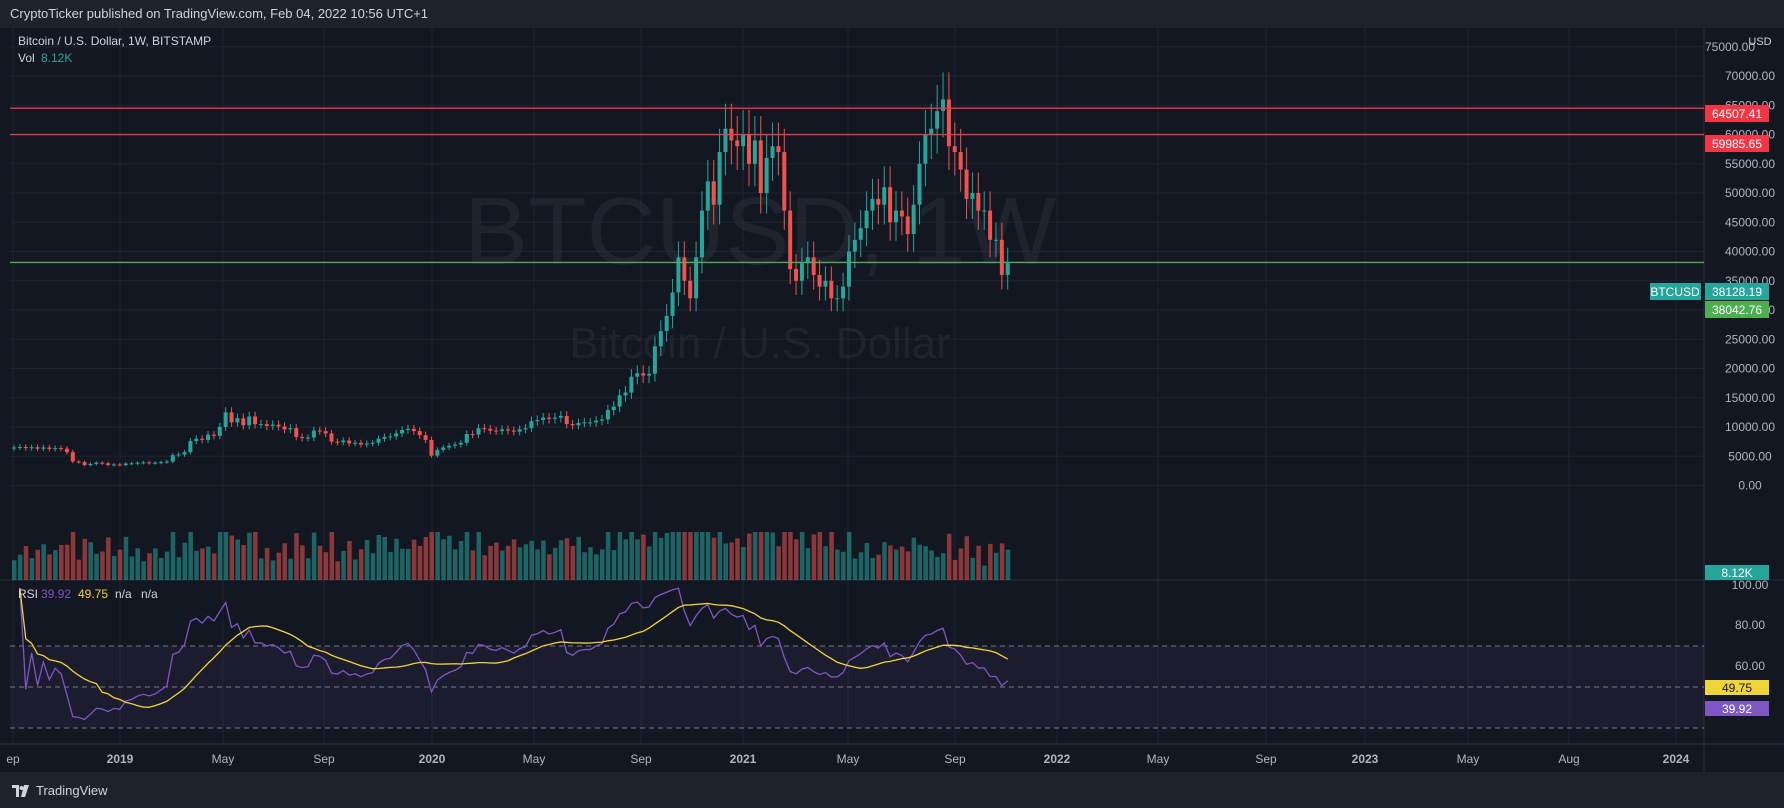  I want to click on time-tick-label: 2022, so click(1057, 759).